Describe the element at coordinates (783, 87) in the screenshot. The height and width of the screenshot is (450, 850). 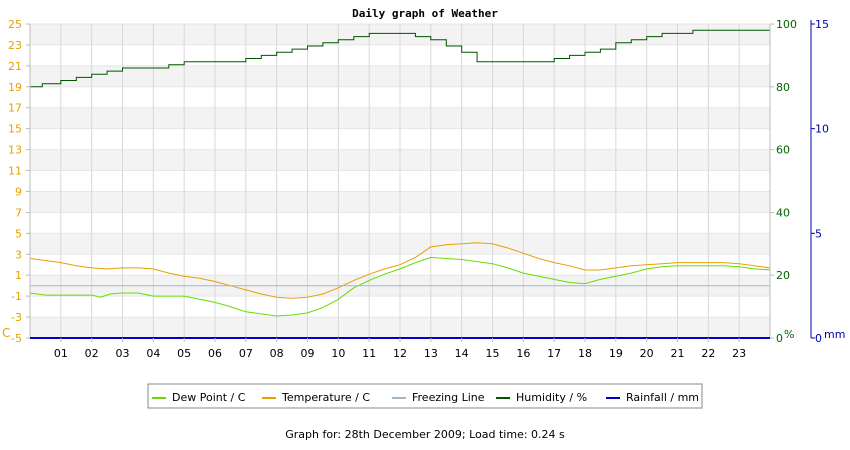
I see `humidity-tick-label: 80` at that location.